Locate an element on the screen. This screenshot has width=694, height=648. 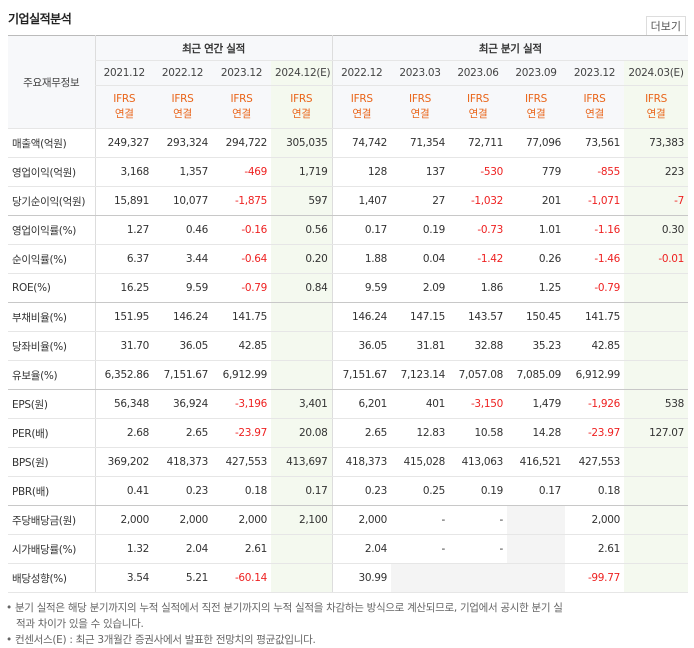
value-cell: 1.01 is located at coordinates (536, 230).